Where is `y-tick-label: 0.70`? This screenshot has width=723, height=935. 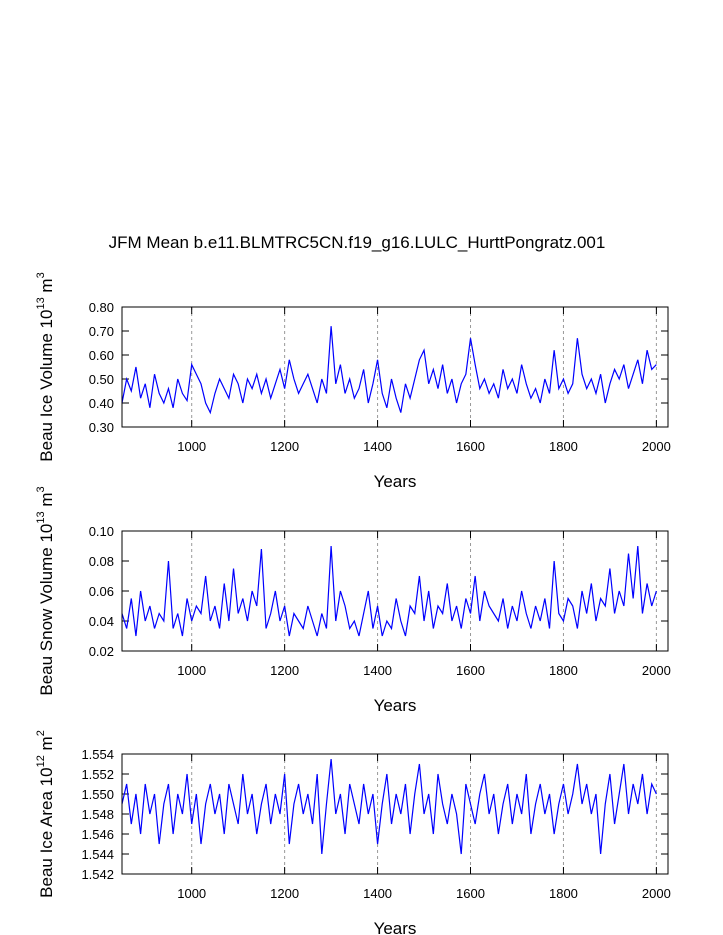 y-tick-label: 0.70 is located at coordinates (101, 331).